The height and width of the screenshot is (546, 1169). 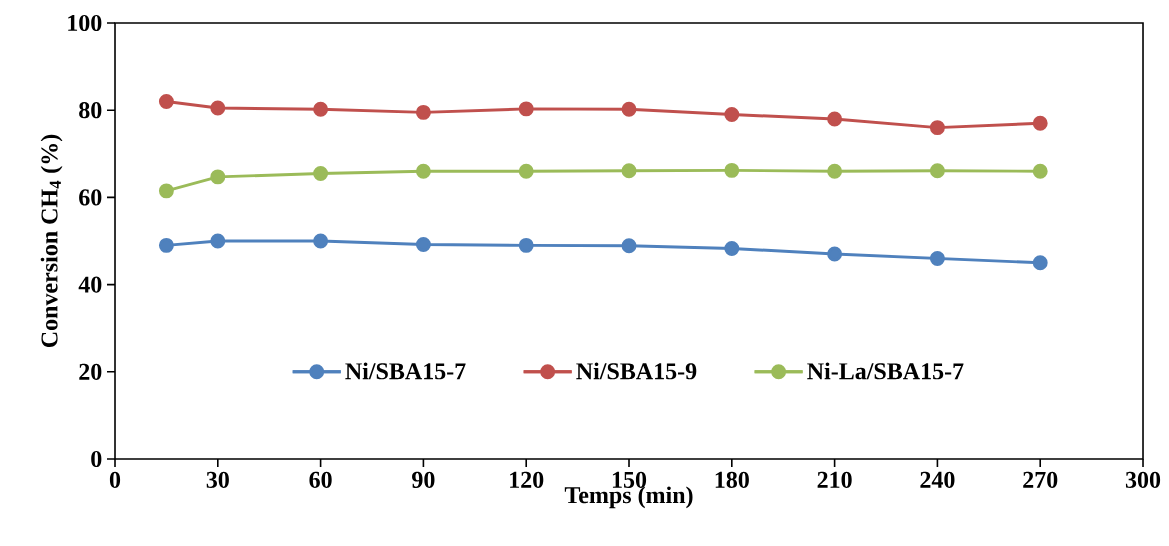 What do you see at coordinates (90, 371) in the screenshot?
I see `y-tick-label: 20` at bounding box center [90, 371].